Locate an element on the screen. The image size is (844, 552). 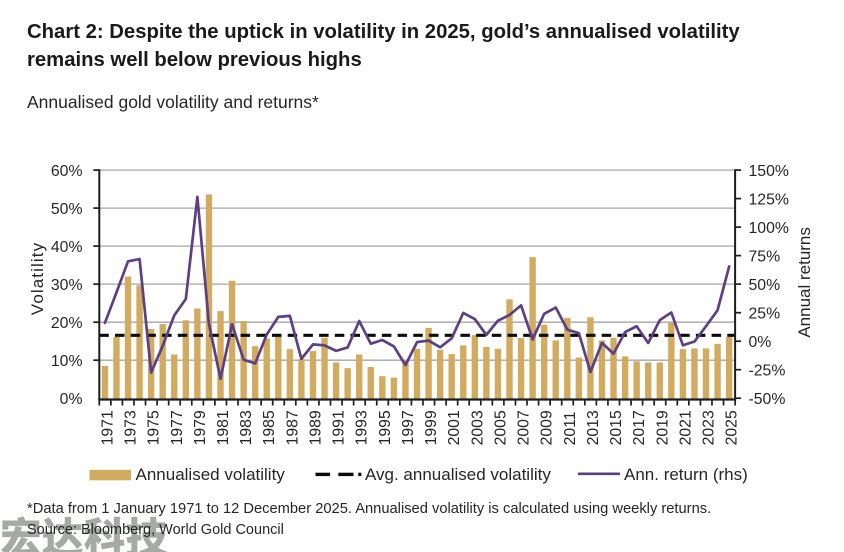
svg-text: 1975 is located at coordinates (154, 427).